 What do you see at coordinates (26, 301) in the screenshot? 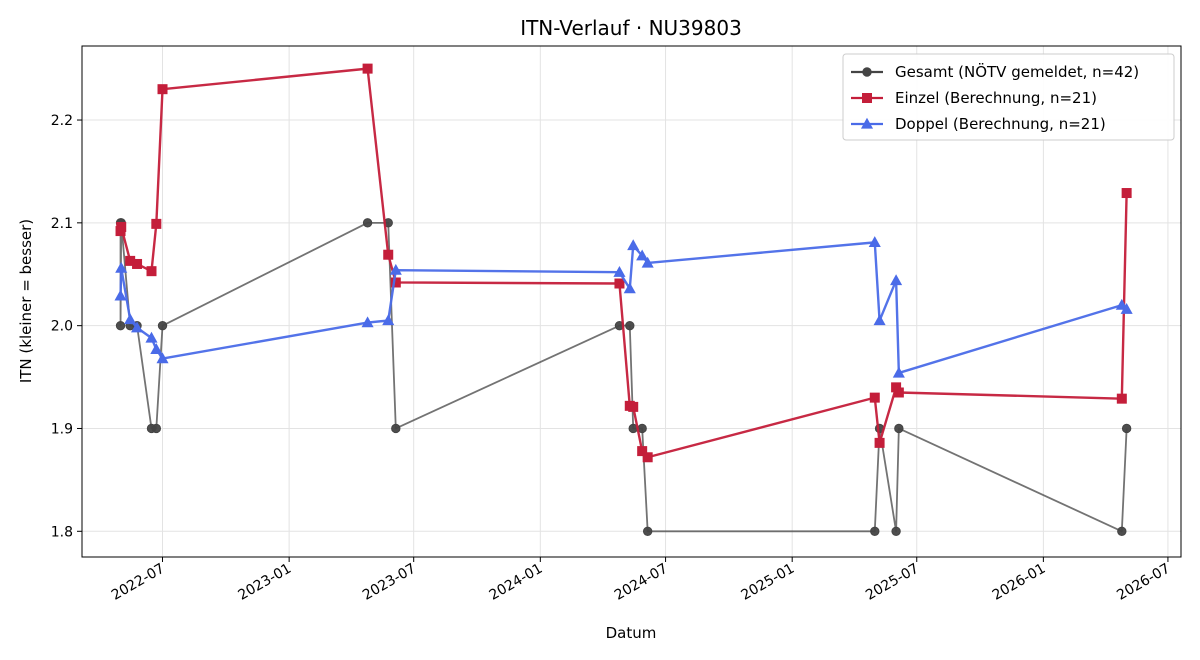
I see `y-axis-label: ITN (kleiner = besser)` at bounding box center [26, 301].